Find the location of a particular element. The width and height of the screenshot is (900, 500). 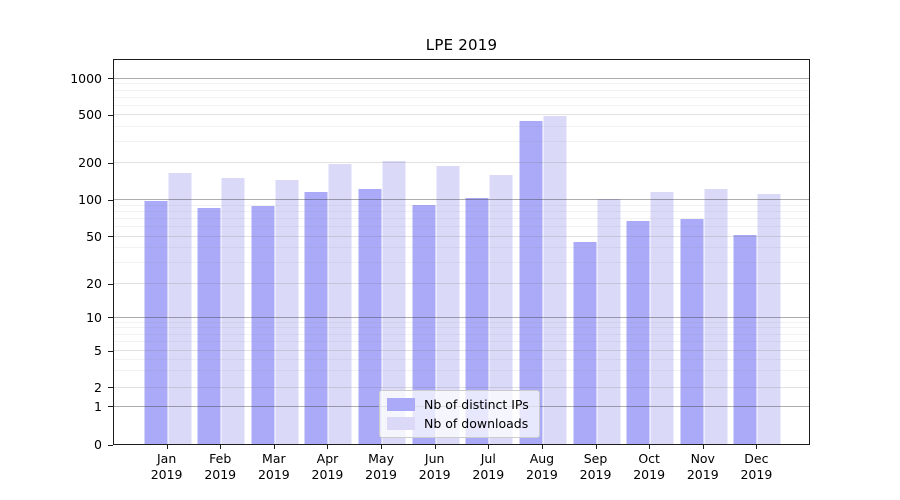

x-tick-label: Jul 2019 is located at coordinates (488, 466).